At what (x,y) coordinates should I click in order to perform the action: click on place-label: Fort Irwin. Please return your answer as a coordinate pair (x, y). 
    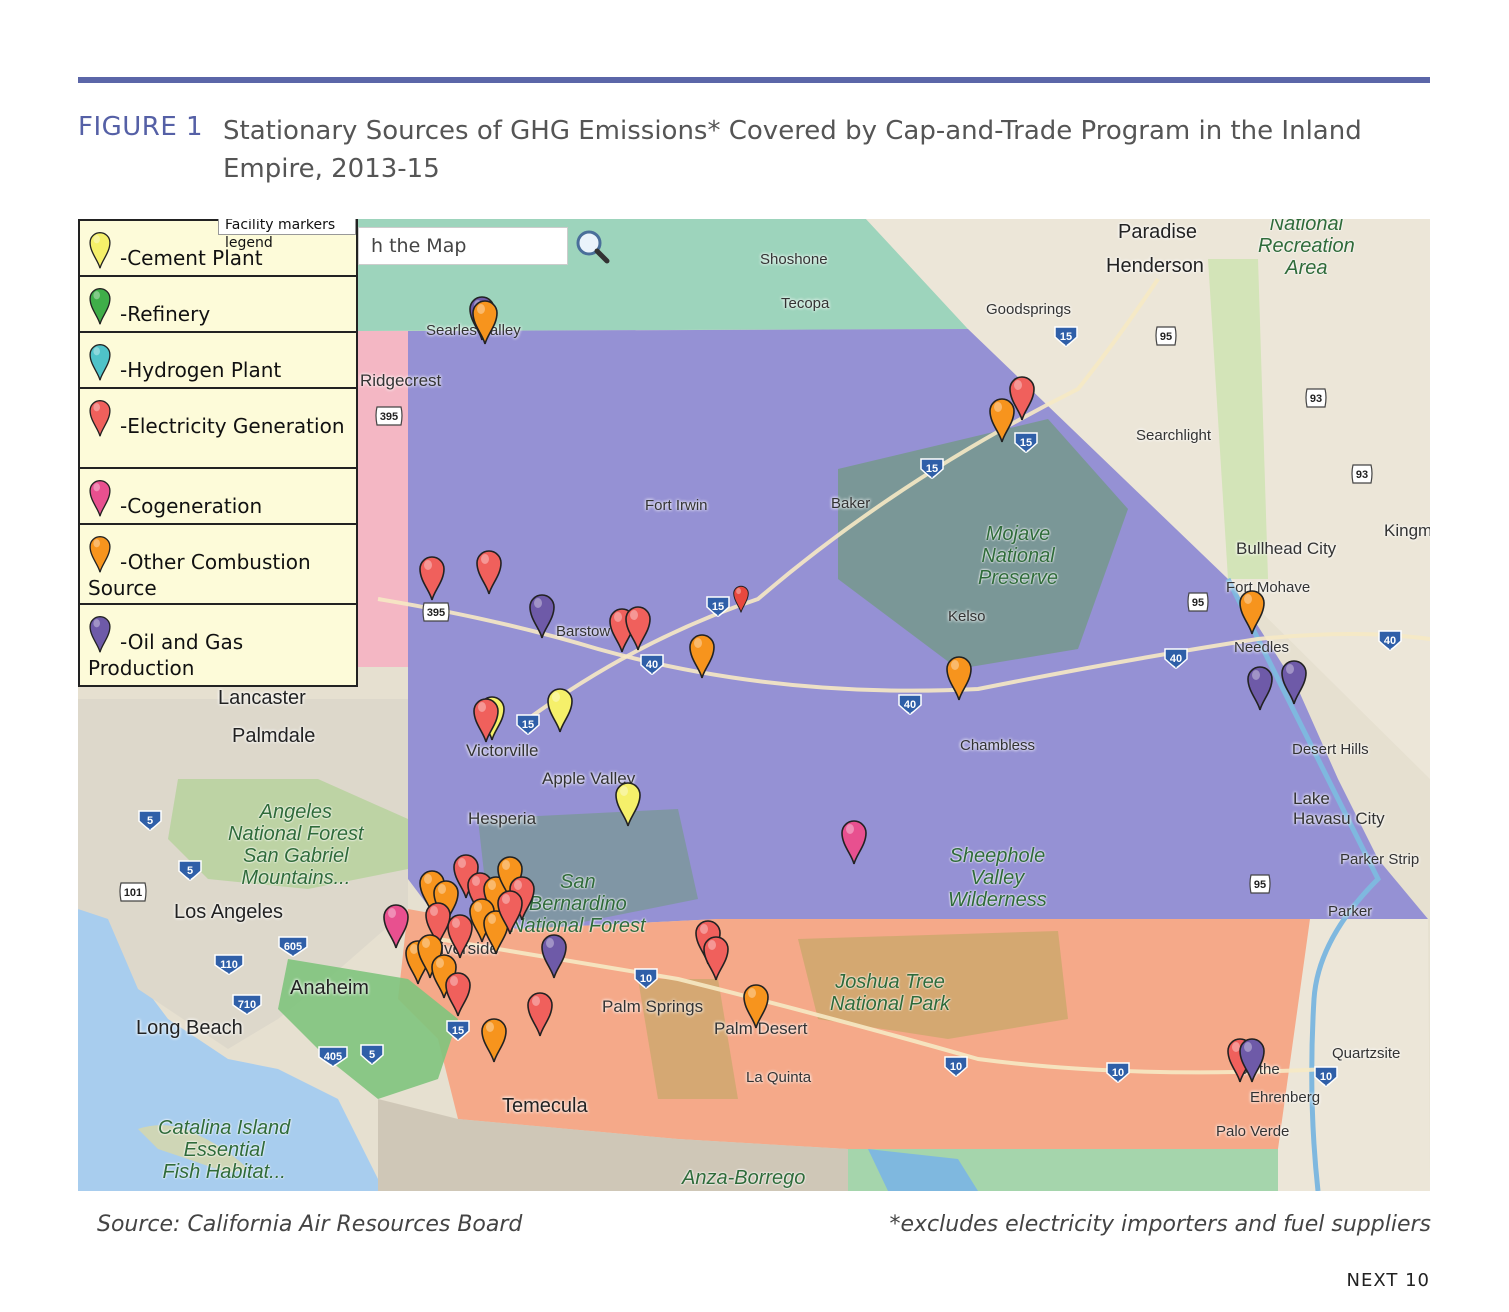
    Looking at the image, I should click on (676, 505).